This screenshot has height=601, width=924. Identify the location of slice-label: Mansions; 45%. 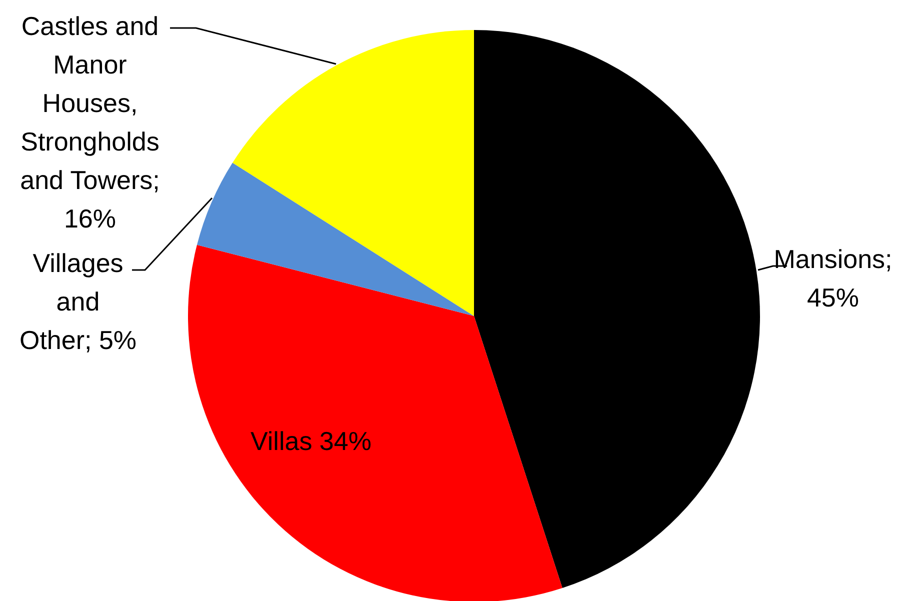
(833, 278).